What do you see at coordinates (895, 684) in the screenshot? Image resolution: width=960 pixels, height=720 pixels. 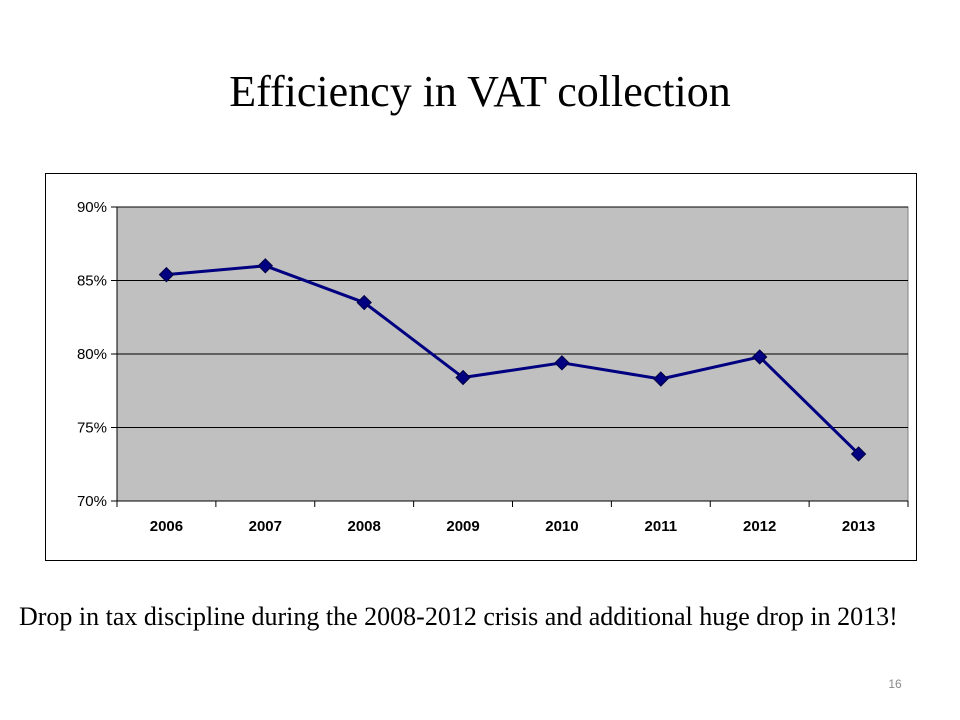 I see `slide-number: 16` at bounding box center [895, 684].